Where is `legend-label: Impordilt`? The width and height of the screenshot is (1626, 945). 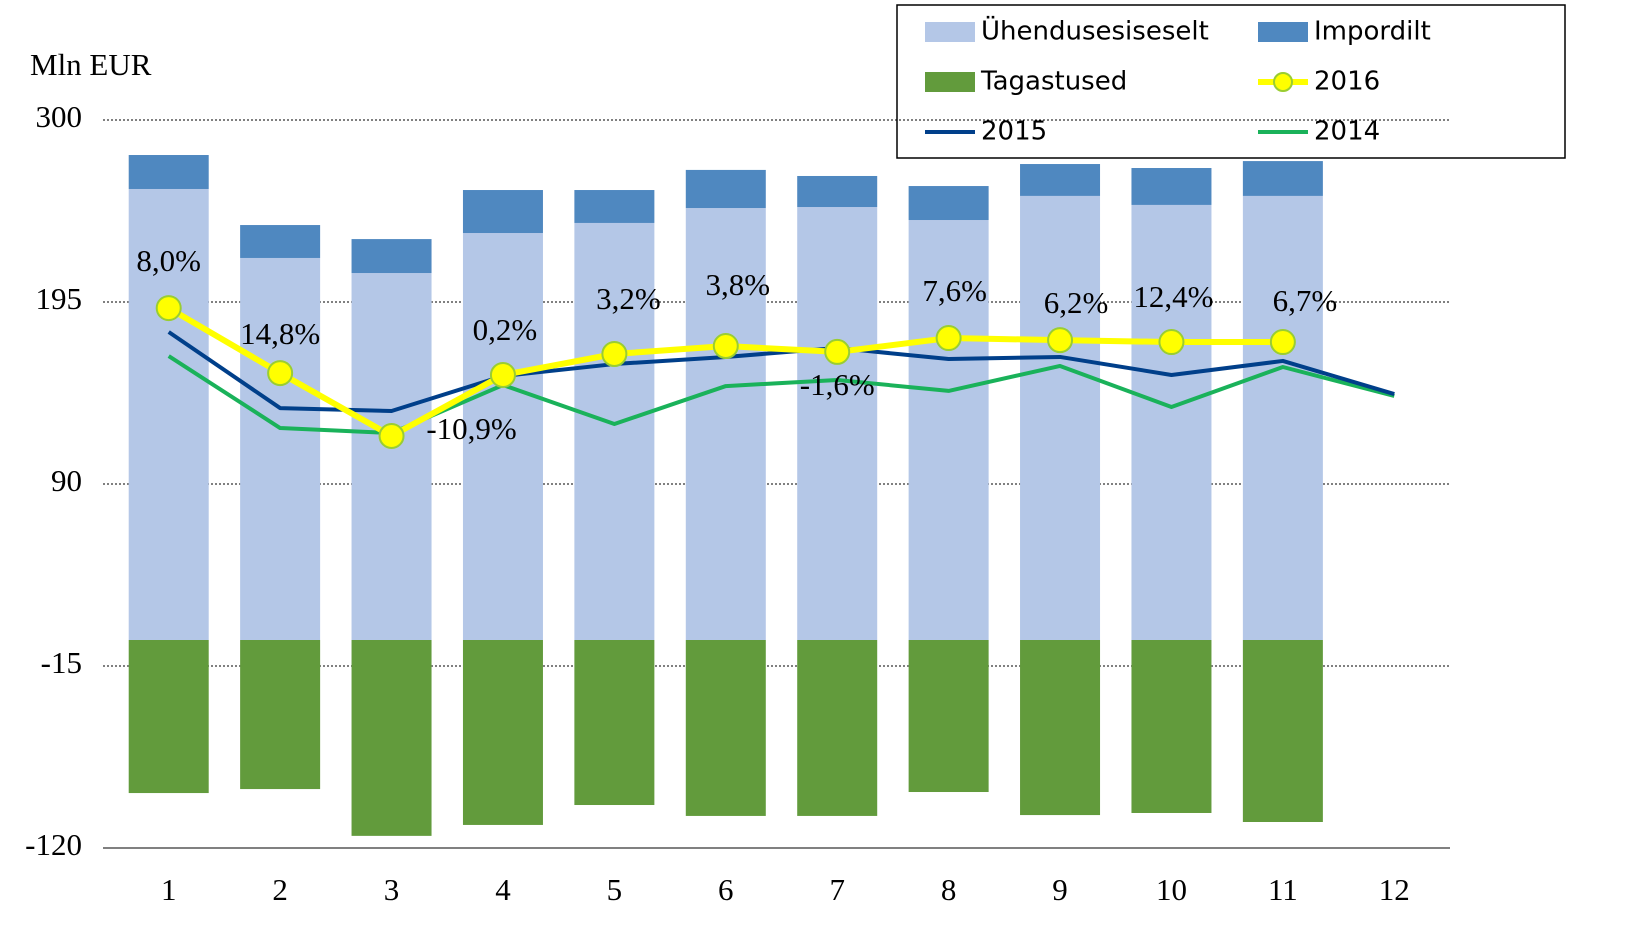 legend-label: Impordilt is located at coordinates (1372, 32).